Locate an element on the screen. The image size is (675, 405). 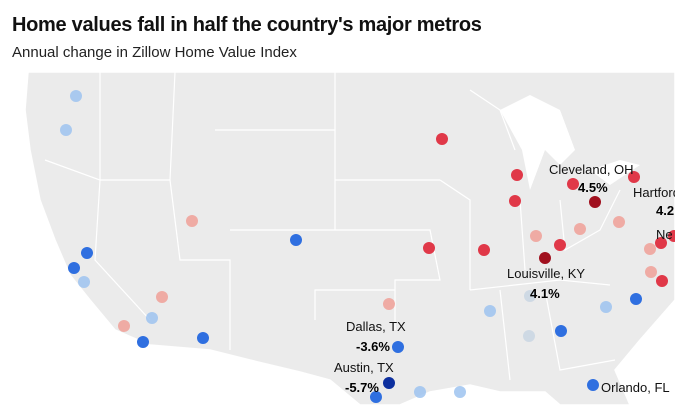
label-dallas: Dallas, TX is located at coordinates (376, 326).